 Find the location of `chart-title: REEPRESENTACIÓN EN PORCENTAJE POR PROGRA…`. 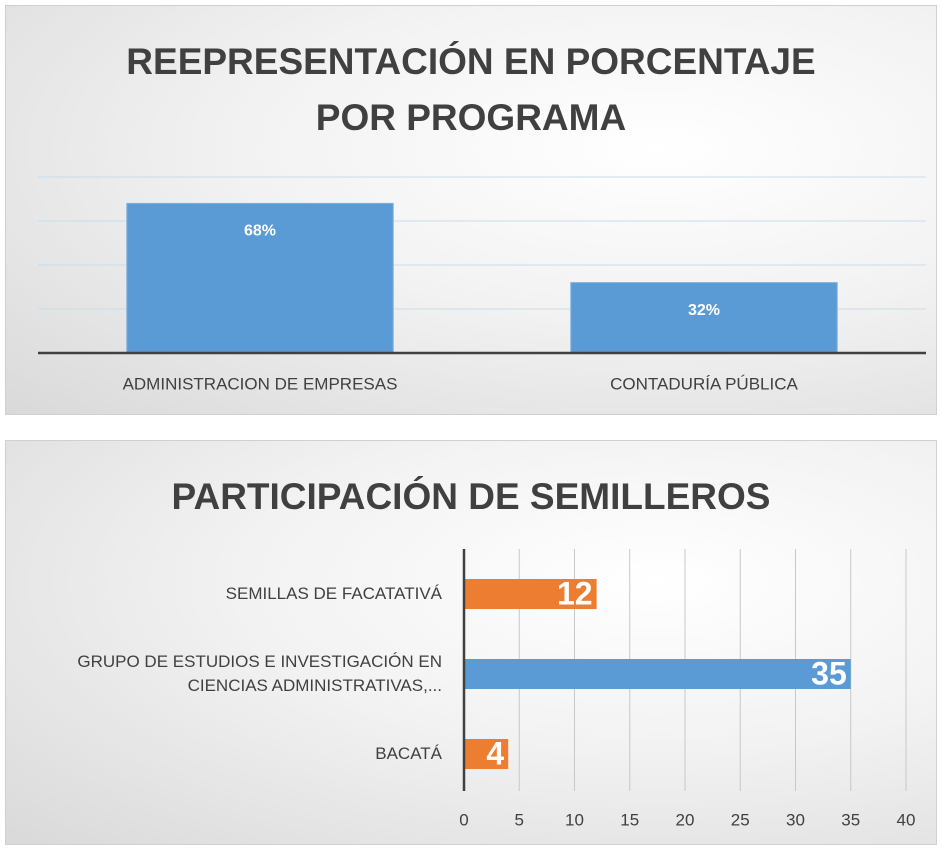

chart-title: REEPRESENTACIÓN EN PORCENTAJE POR PROGRA… is located at coordinates (471, 89).